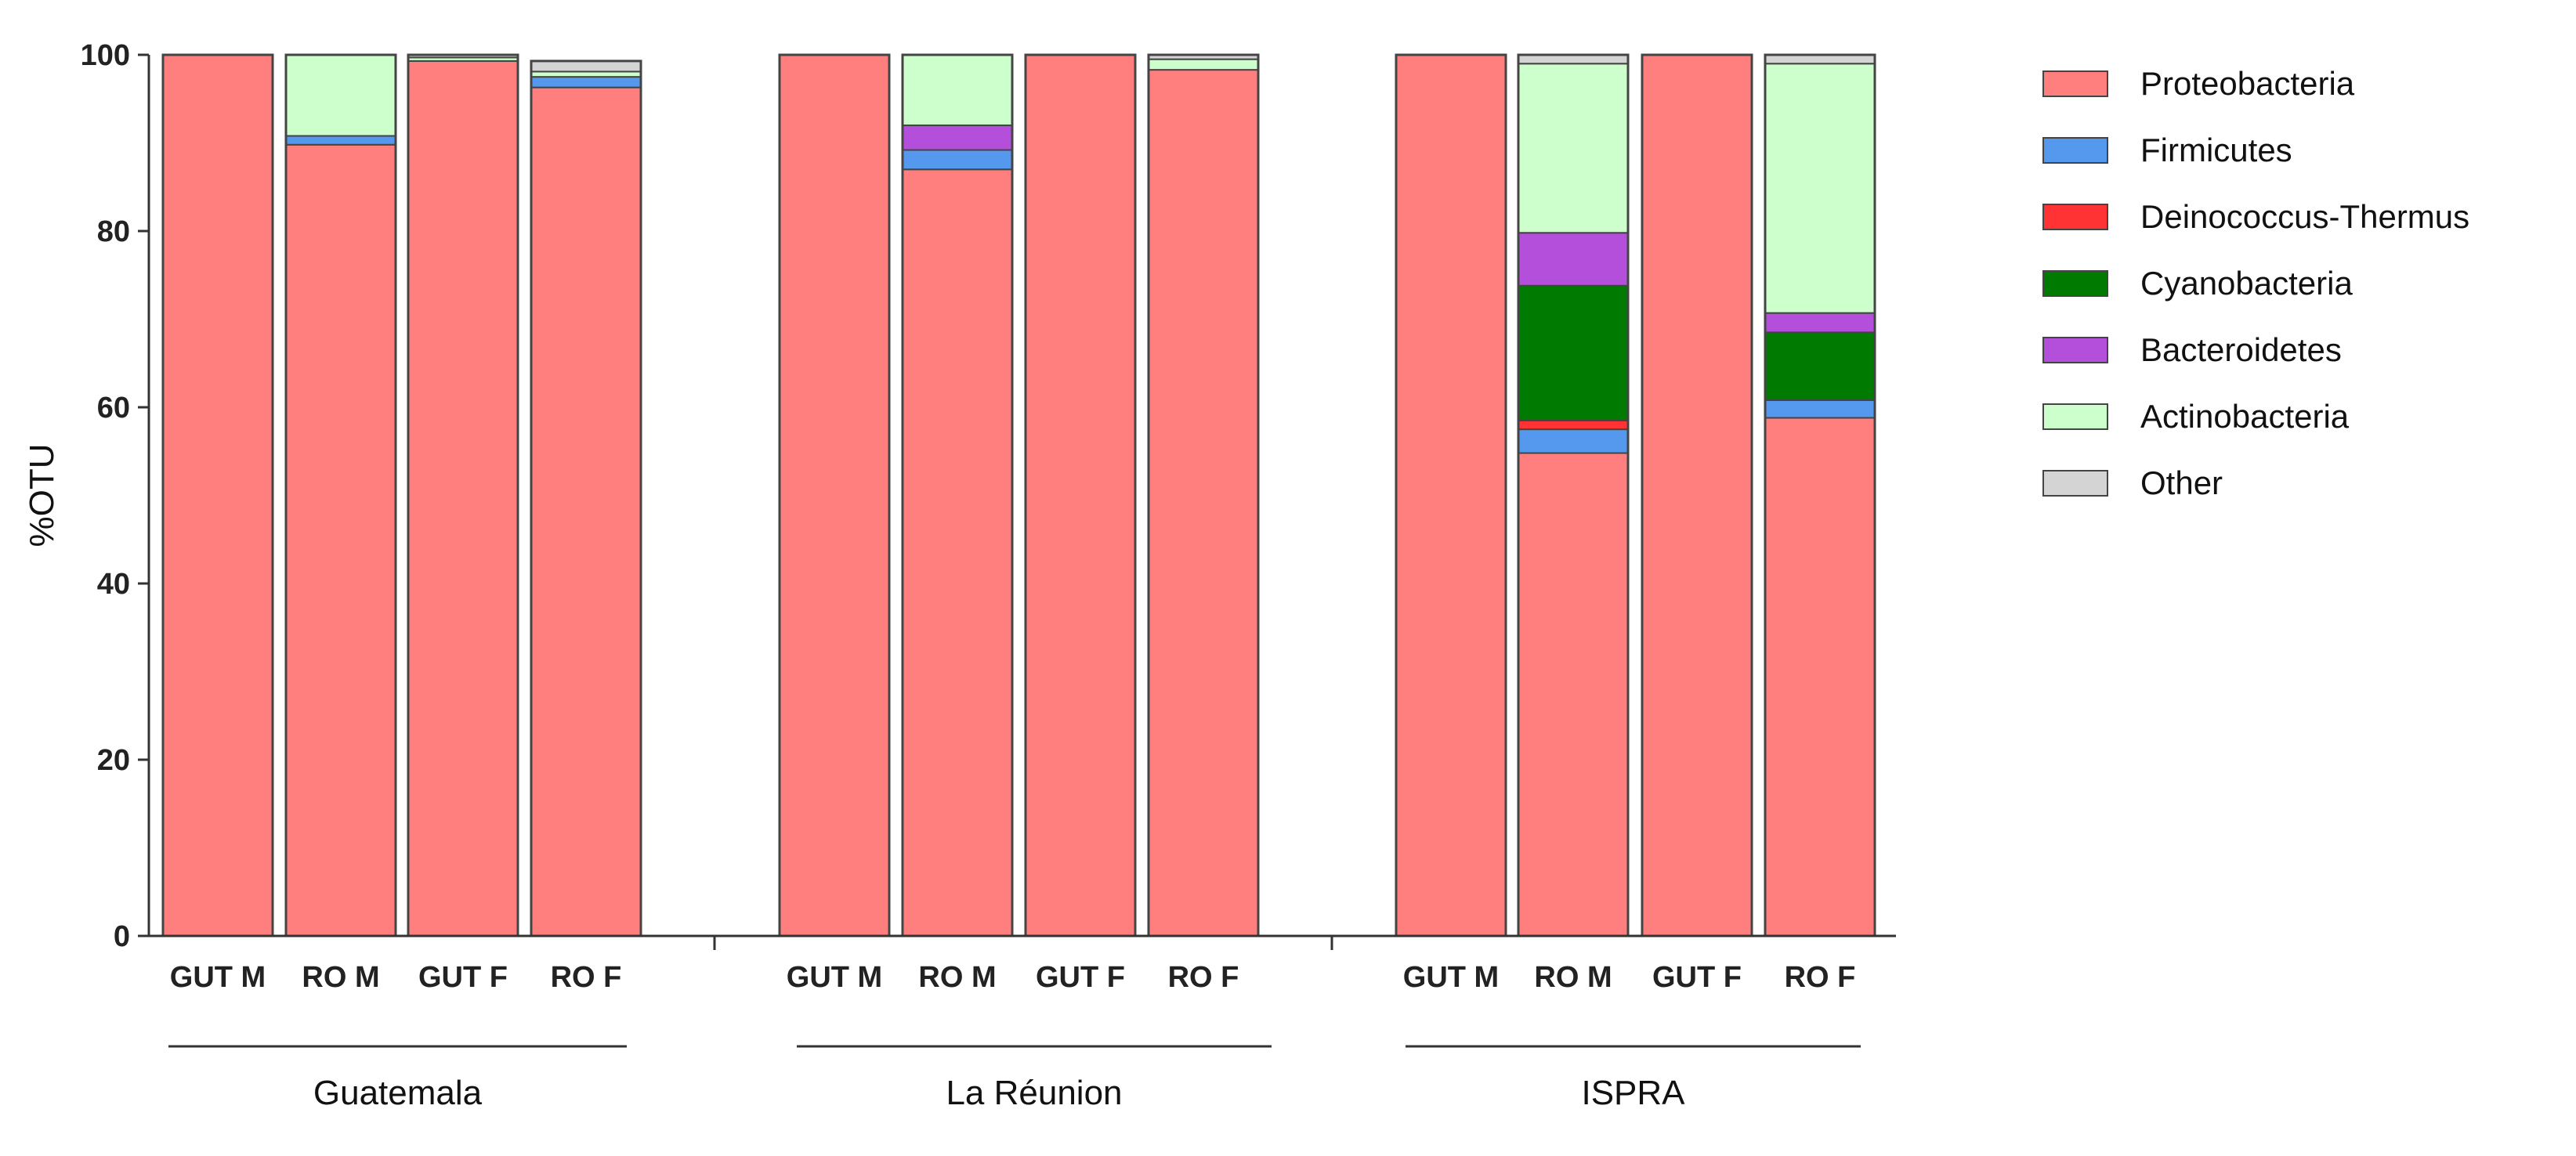  Describe the element at coordinates (2075, 83) in the screenshot. I see `legend-swatch-proteobacteria` at that location.